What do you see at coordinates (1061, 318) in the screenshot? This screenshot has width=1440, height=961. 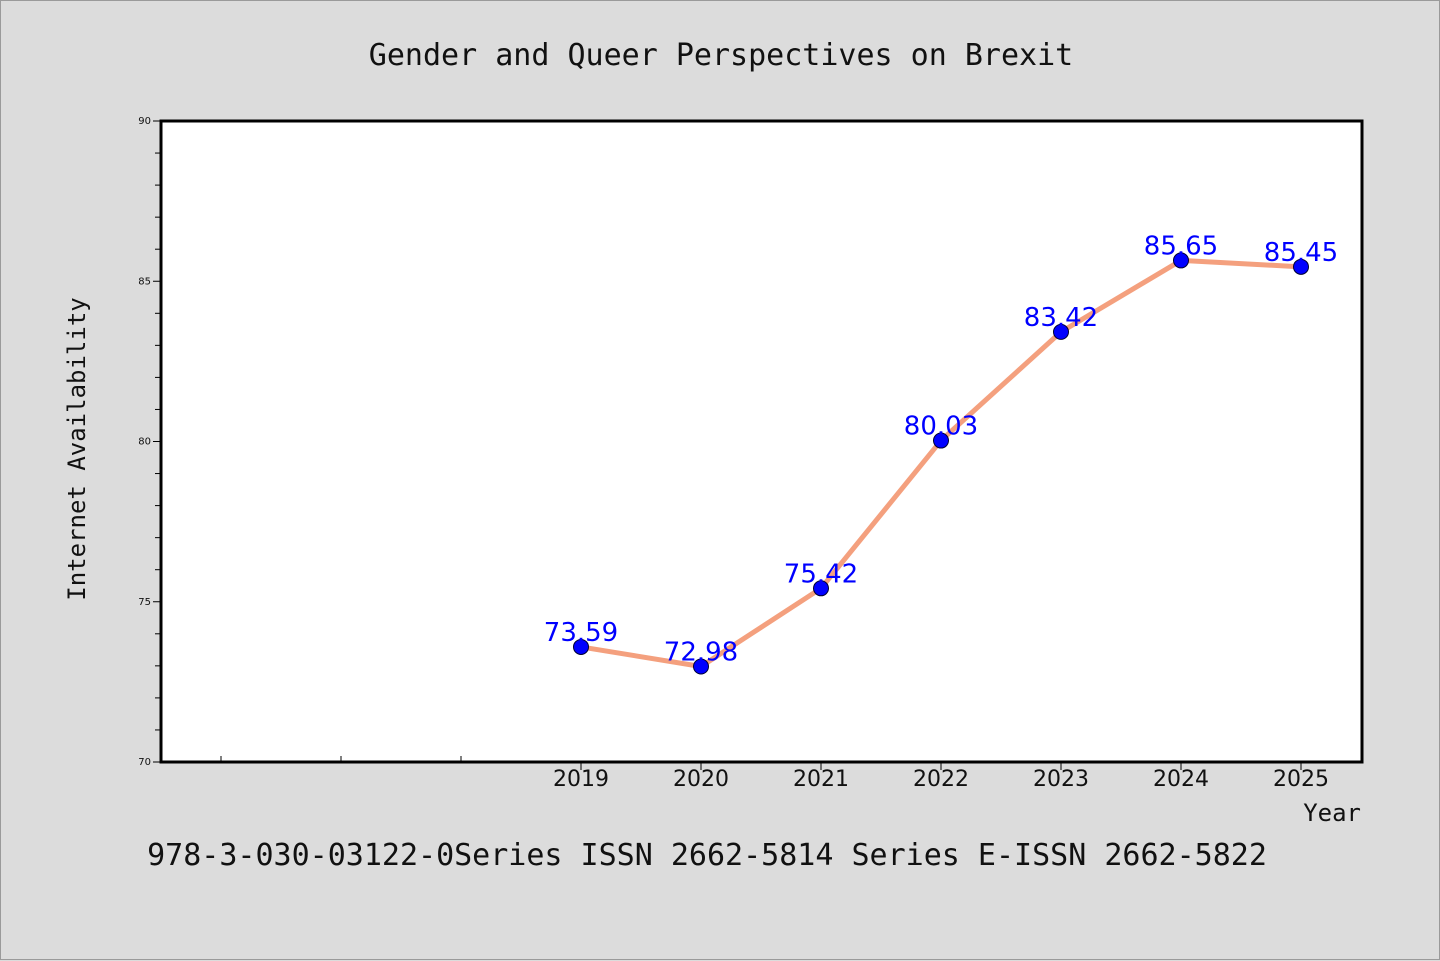 I see `data-label: 83.42` at bounding box center [1061, 318].